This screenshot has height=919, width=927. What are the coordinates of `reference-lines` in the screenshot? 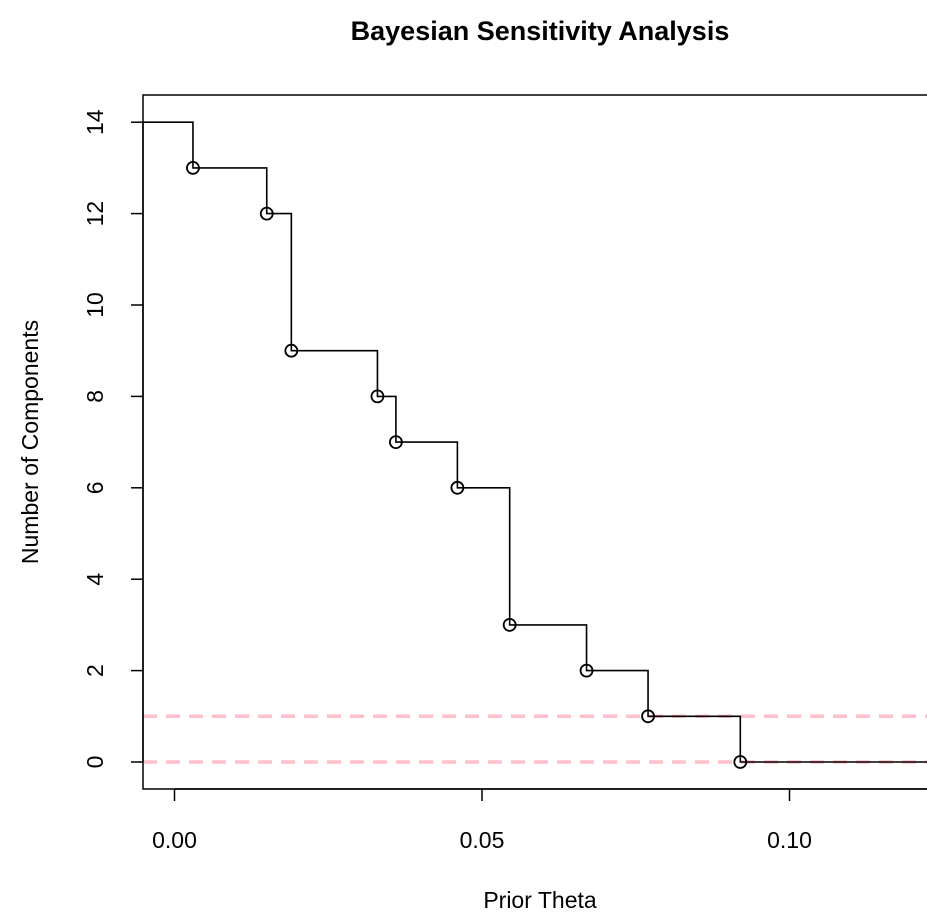 It's located at (535, 739).